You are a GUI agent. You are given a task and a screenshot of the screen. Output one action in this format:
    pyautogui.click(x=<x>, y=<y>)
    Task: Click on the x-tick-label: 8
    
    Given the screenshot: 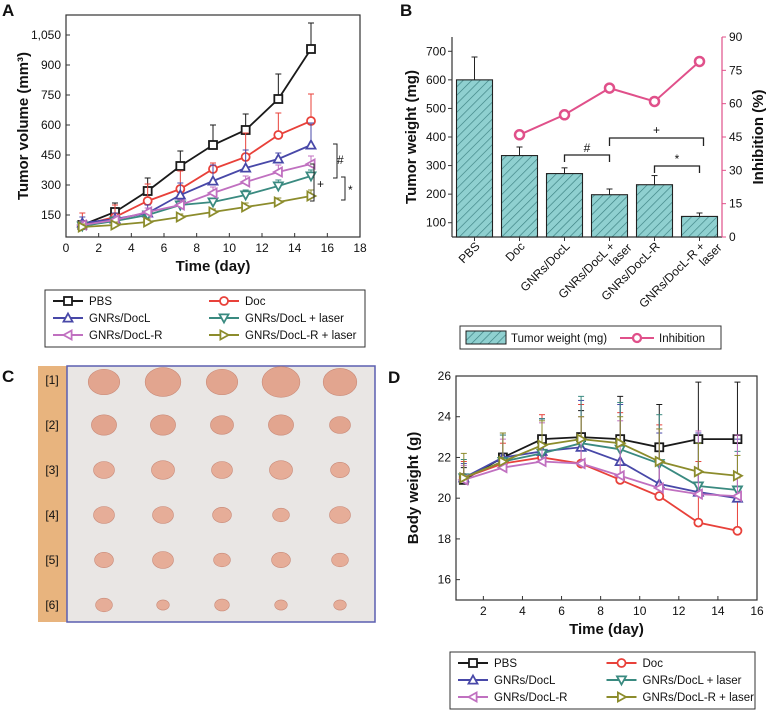 What is the action you would take?
    pyautogui.click(x=196, y=248)
    